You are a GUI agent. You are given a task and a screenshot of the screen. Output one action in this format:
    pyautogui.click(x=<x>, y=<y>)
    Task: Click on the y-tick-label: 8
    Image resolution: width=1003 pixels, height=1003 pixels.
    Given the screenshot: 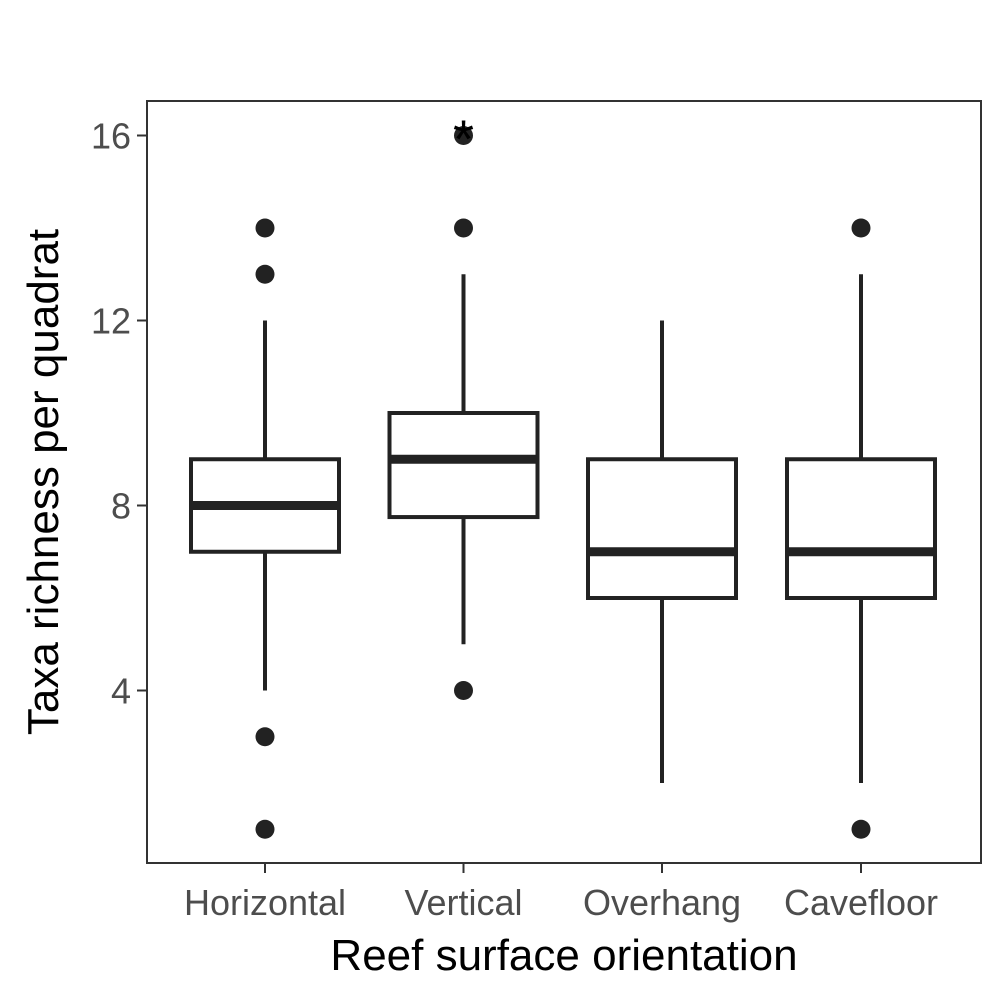 What is the action you would take?
    pyautogui.click(x=121, y=506)
    